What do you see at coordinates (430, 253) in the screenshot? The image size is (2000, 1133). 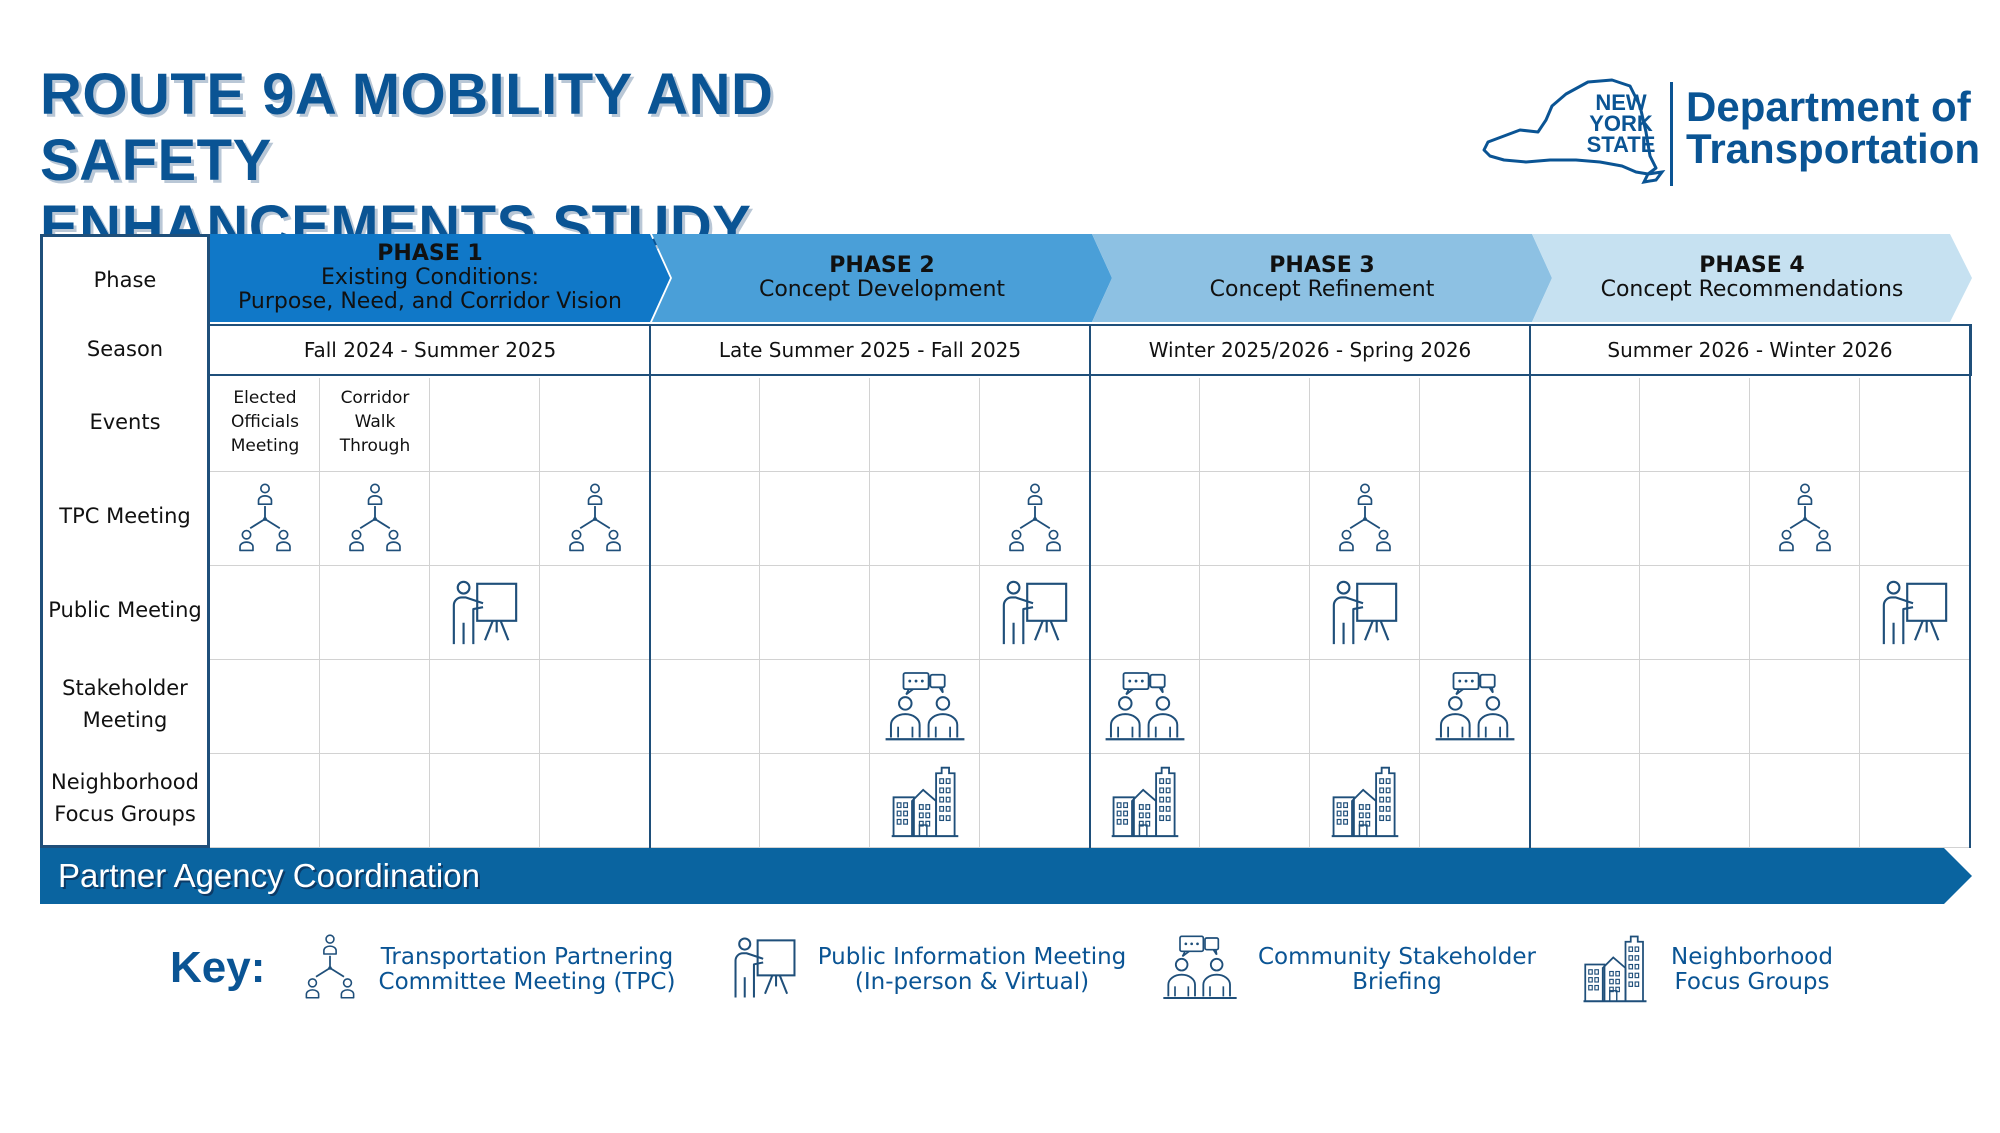 I see `phase-1-title: PHASE 1` at bounding box center [430, 253].